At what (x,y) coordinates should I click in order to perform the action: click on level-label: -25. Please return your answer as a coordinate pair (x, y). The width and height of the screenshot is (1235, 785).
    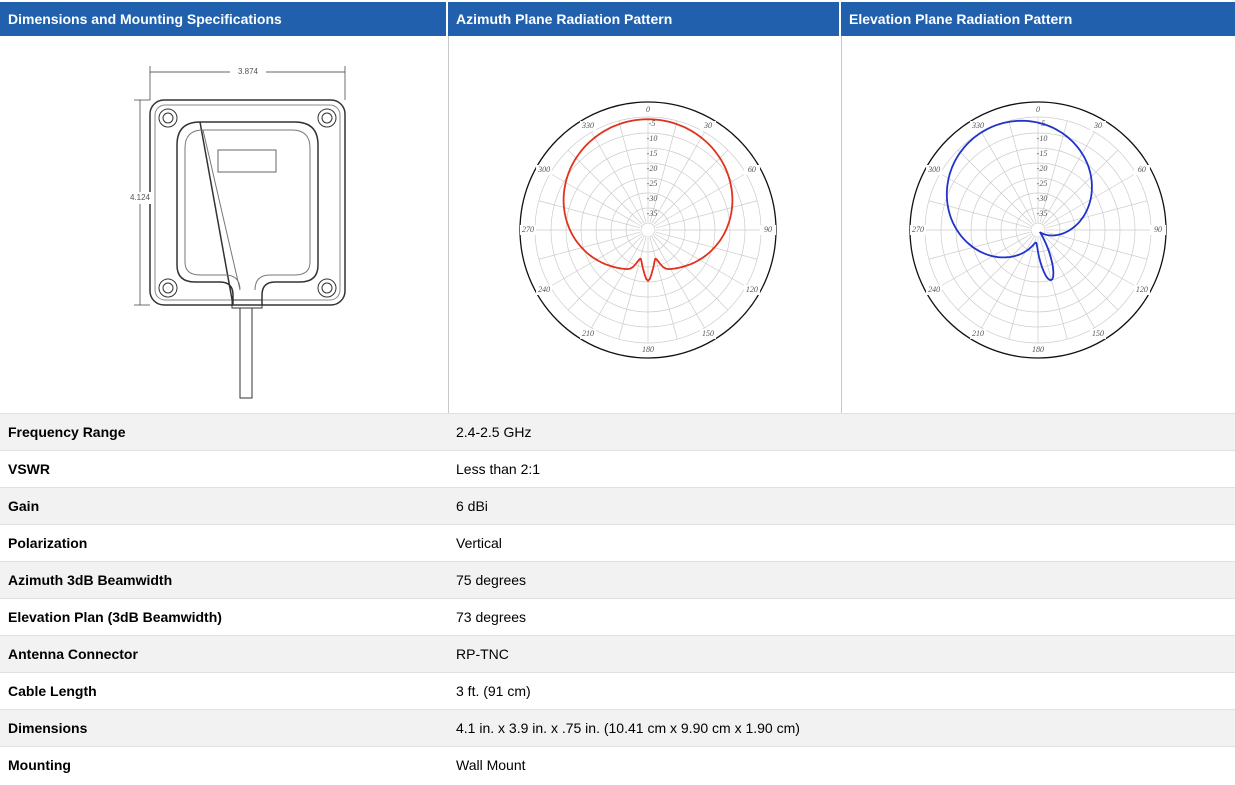
    Looking at the image, I should click on (652, 183).